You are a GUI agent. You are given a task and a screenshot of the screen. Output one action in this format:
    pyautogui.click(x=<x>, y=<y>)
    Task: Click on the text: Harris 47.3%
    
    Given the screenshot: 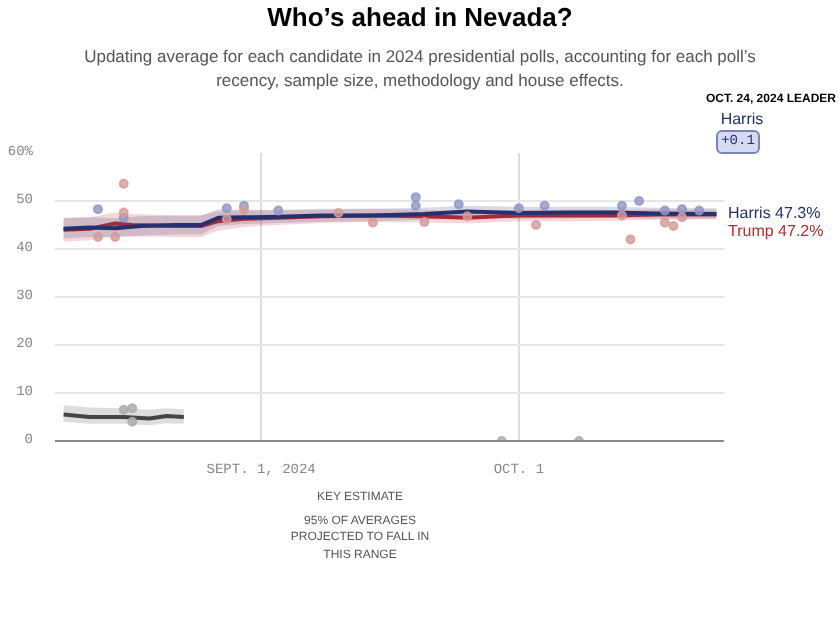 What is the action you would take?
    pyautogui.click(x=774, y=212)
    